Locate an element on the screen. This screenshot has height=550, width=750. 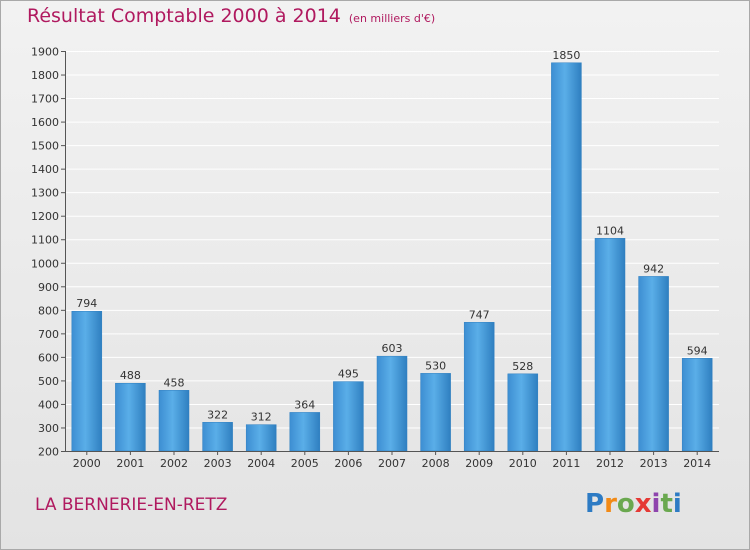
x-tick-label: 2014 is located at coordinates (697, 463).